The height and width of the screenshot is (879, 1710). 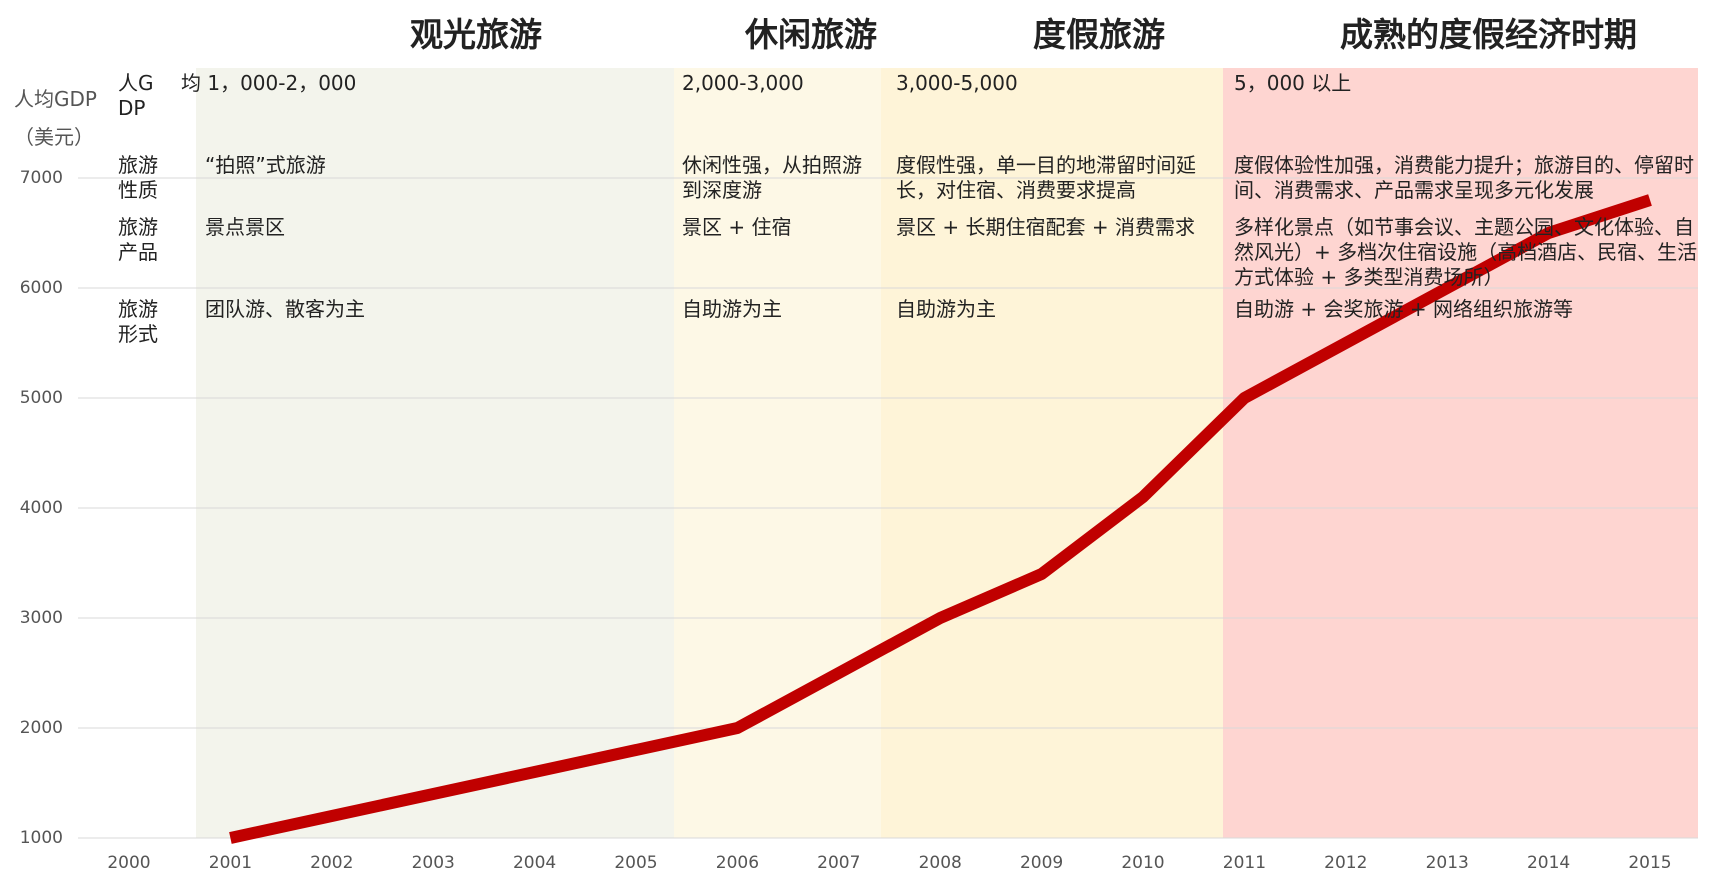 What do you see at coordinates (285, 309) in the screenshot?
I see `table-cell: 团队游、散客为主` at bounding box center [285, 309].